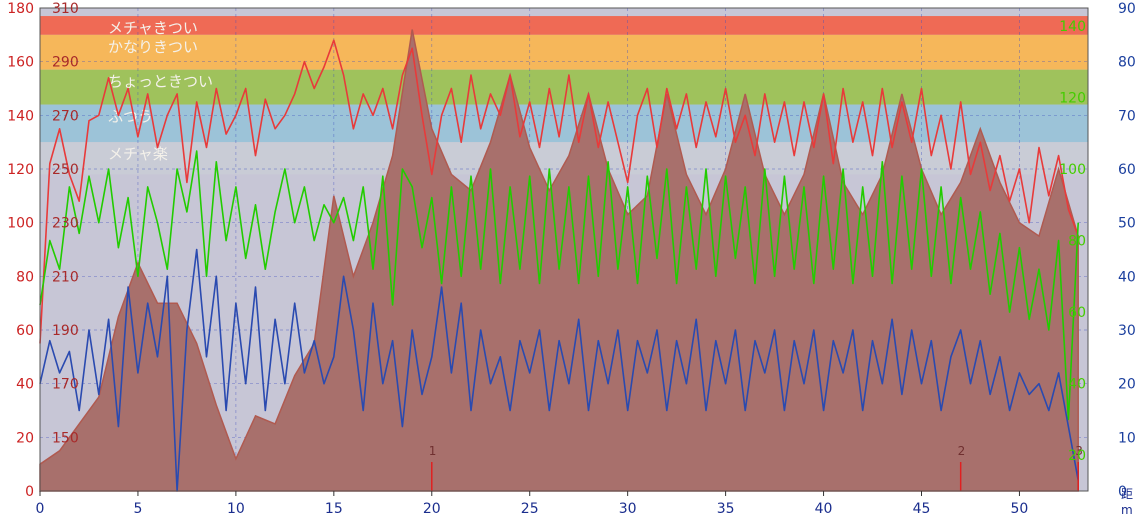  What do you see at coordinates (1077, 313) in the screenshot?
I see `inner-right-tick-label: 60` at bounding box center [1077, 313].